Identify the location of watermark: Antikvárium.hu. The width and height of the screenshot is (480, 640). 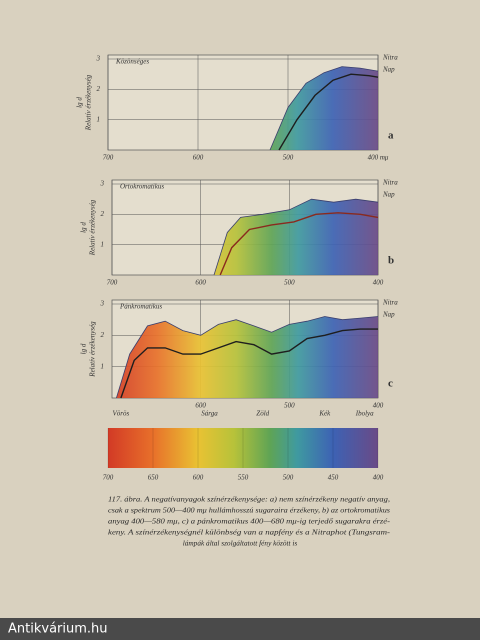
(58, 629).